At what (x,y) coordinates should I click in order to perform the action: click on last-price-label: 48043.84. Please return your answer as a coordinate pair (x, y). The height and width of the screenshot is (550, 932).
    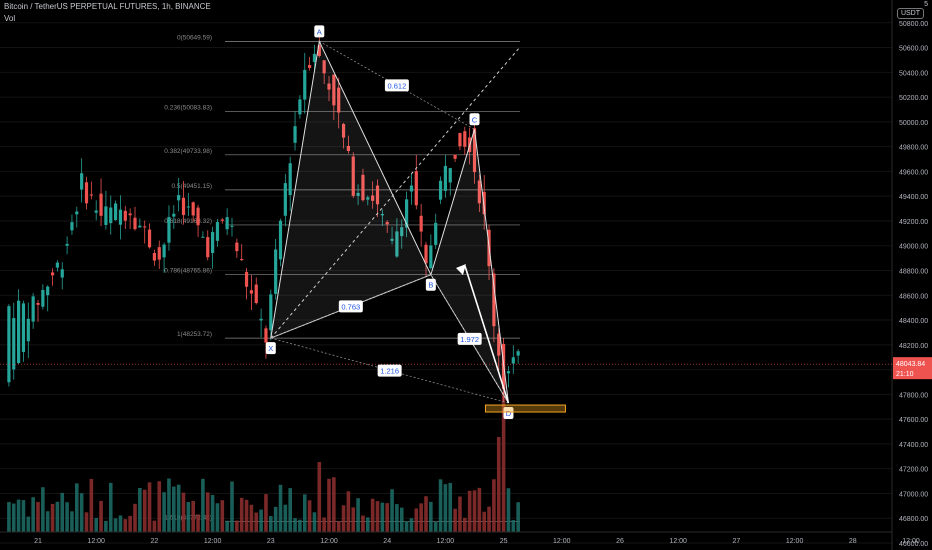
    Looking at the image, I should click on (910, 364).